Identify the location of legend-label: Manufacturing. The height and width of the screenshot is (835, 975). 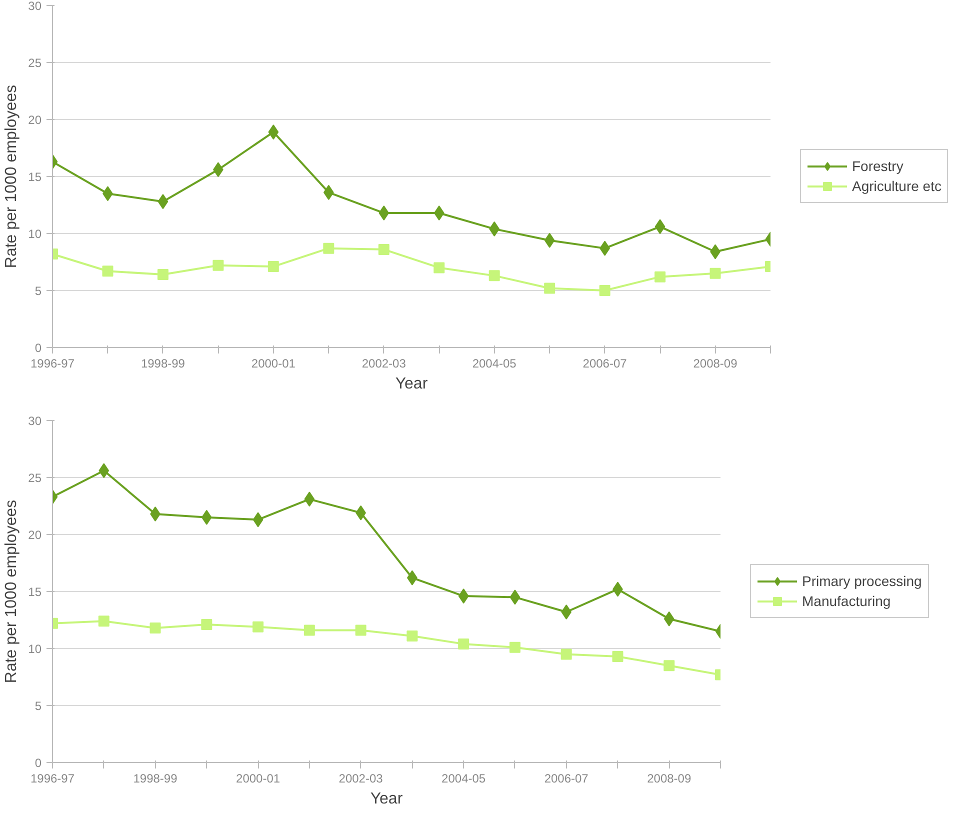
(846, 601).